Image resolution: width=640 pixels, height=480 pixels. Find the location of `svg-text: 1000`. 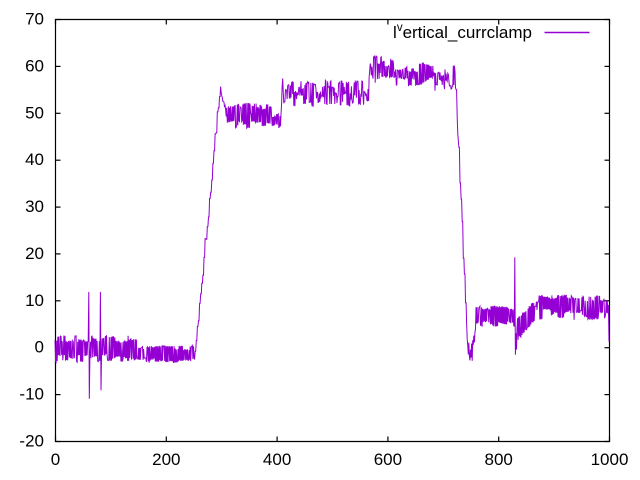

svg-text: 1000 is located at coordinates (610, 459).